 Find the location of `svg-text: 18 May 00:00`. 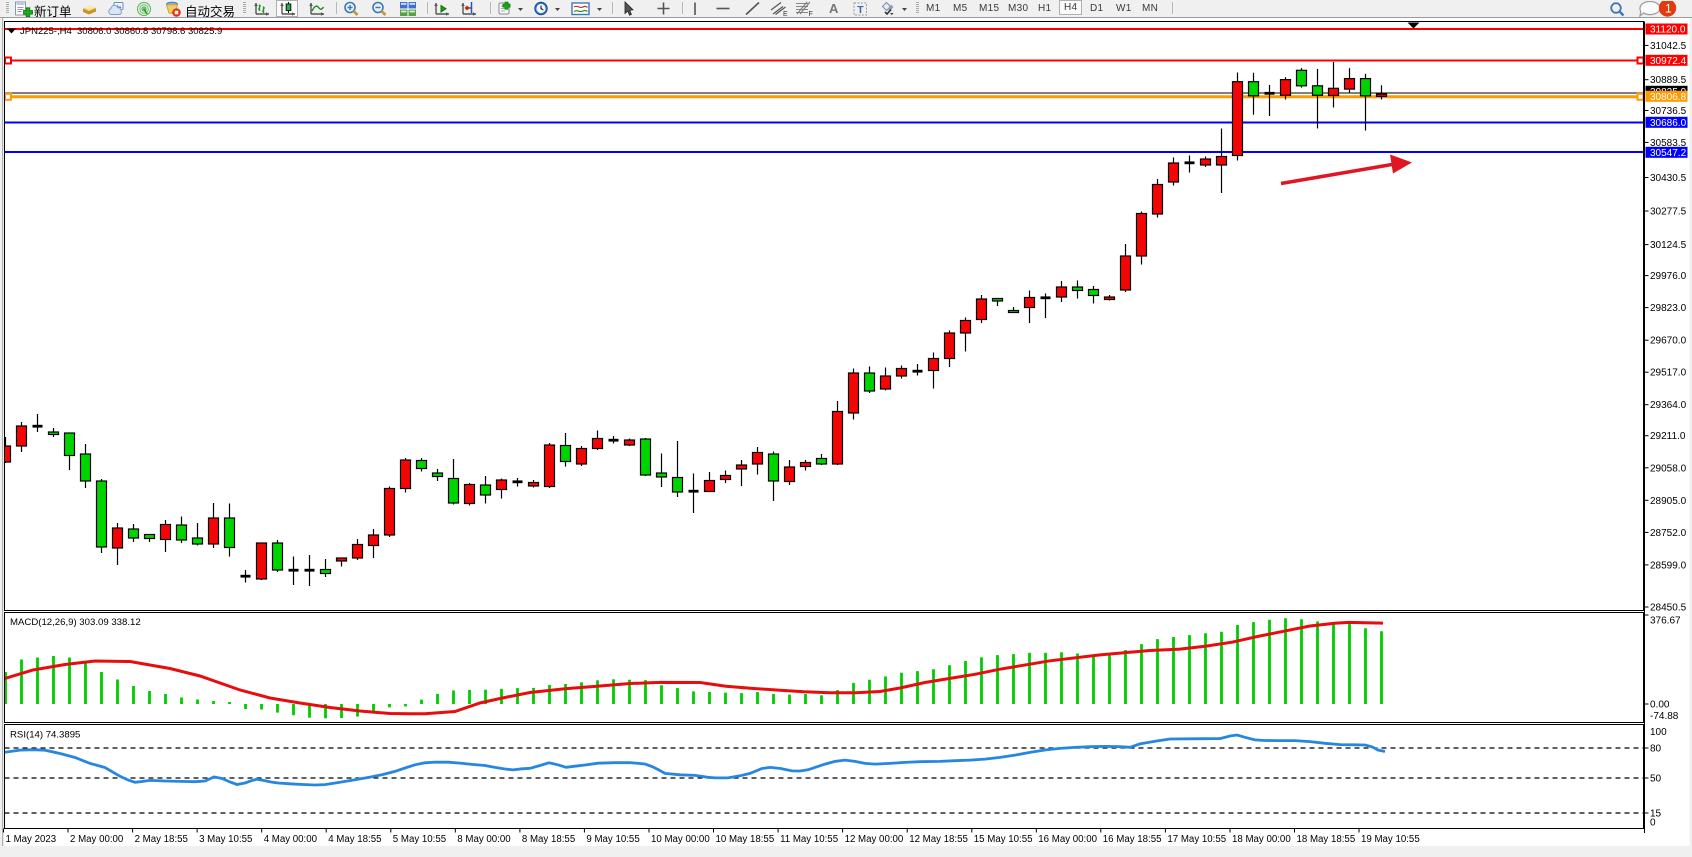

svg-text: 18 May 00:00 is located at coordinates (1261, 839).